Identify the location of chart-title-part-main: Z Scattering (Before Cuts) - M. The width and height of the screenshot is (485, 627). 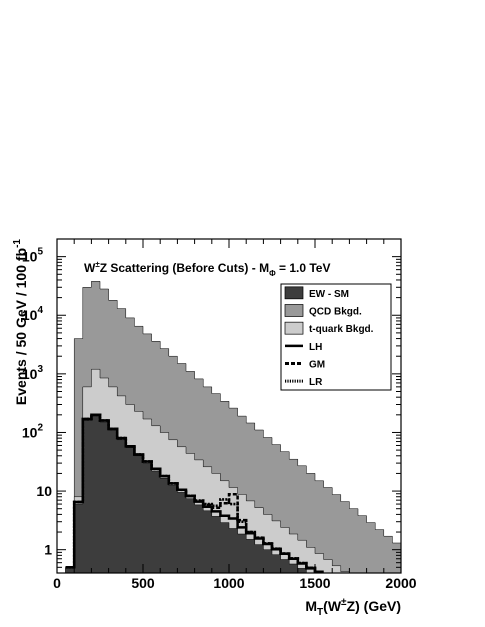
(184, 268).